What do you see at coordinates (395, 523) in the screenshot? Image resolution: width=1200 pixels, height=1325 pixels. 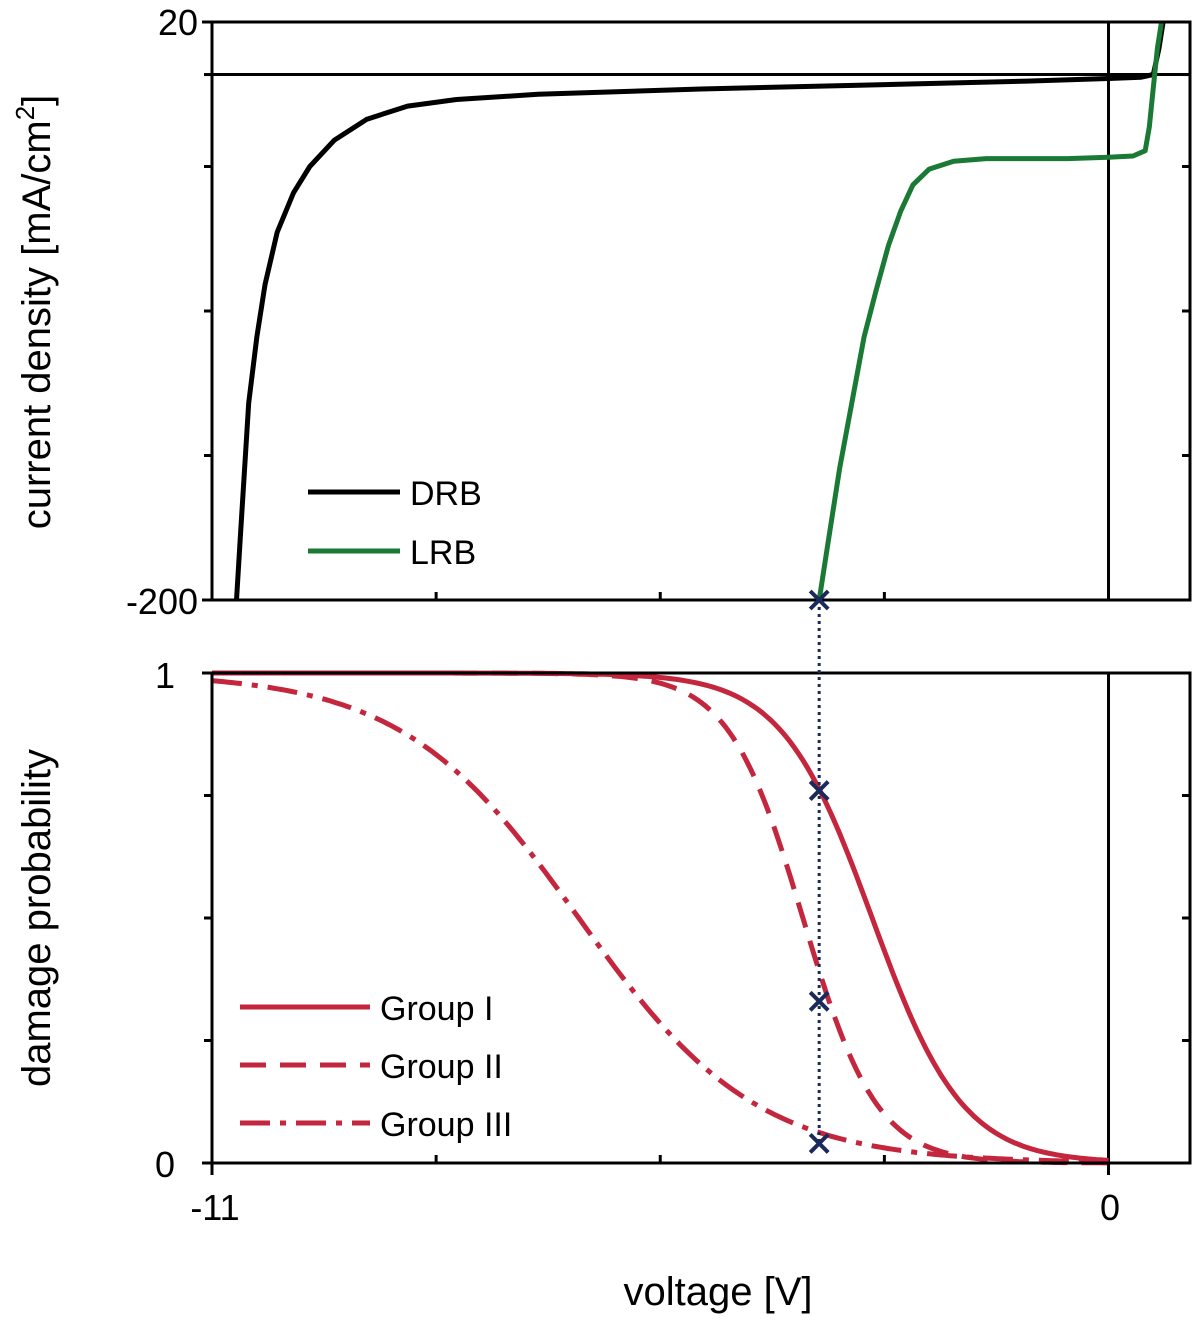 I see `top-legend: DRB LRB` at bounding box center [395, 523].